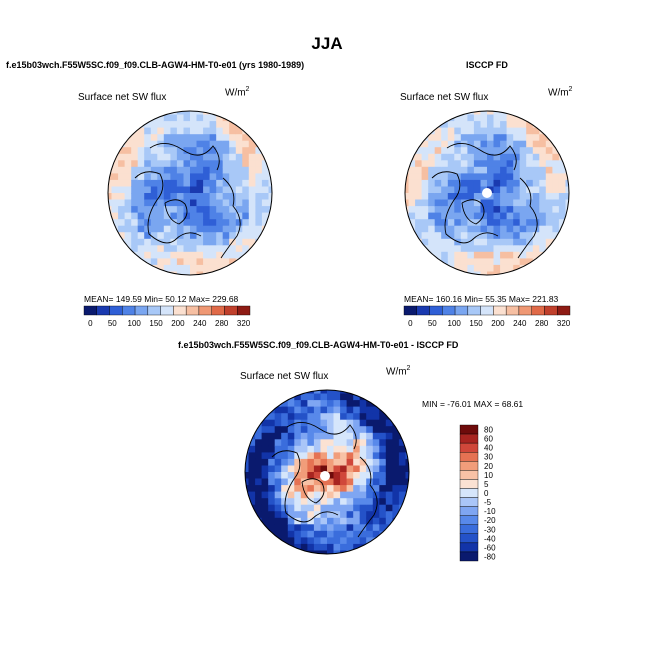 The image size is (654, 654). Describe the element at coordinates (490, 511) in the screenshot. I see `colorbar-tick-label: -10` at that location.